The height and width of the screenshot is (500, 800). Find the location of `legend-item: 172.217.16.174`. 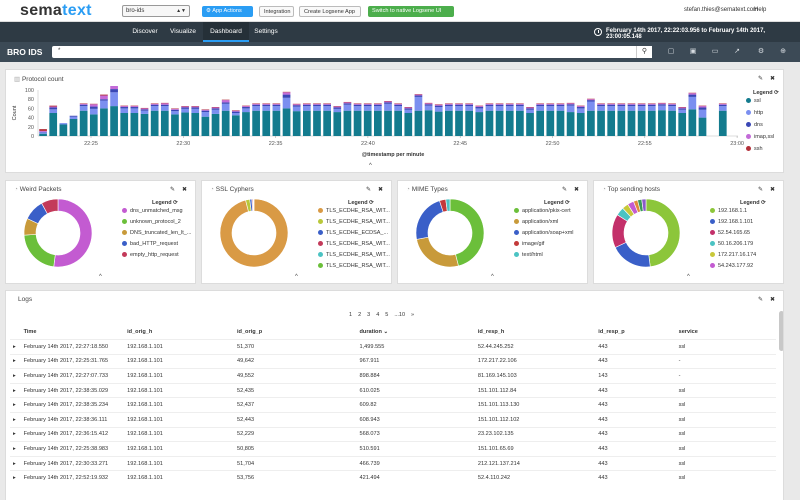

legend-item: 172.217.16.174 is located at coordinates (733, 255).